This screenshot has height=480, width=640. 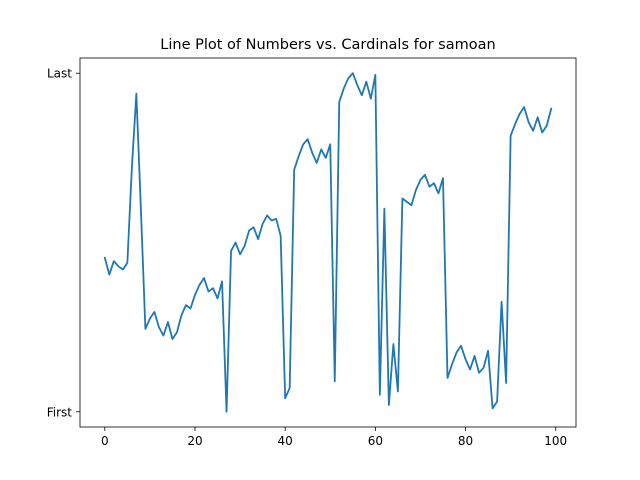 I want to click on x-tick-label: 80, so click(x=465, y=441).